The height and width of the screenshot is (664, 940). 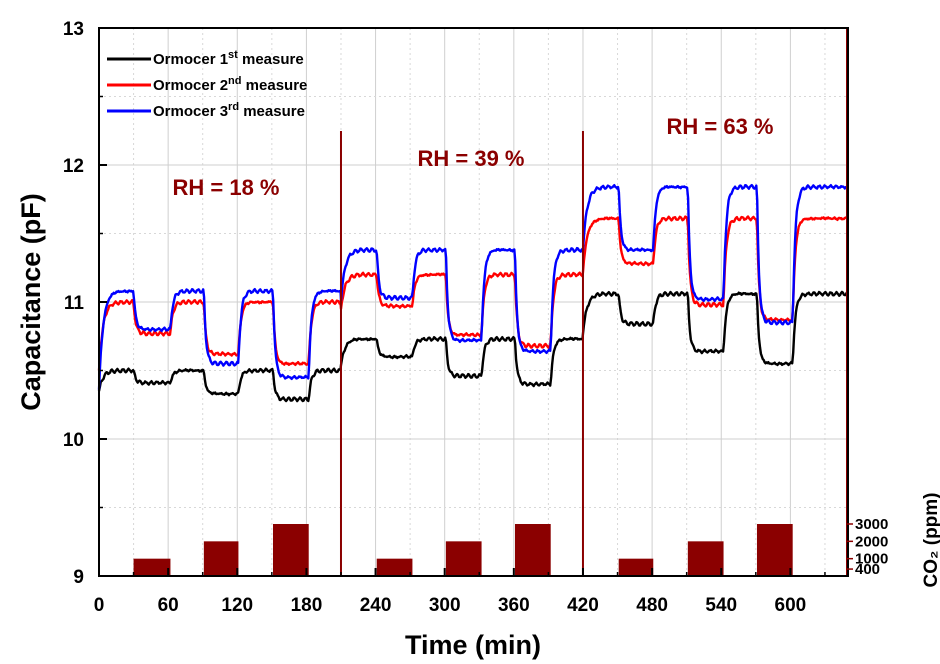 I want to click on y-axis-title: Capacitance (pF), so click(x=31, y=302).